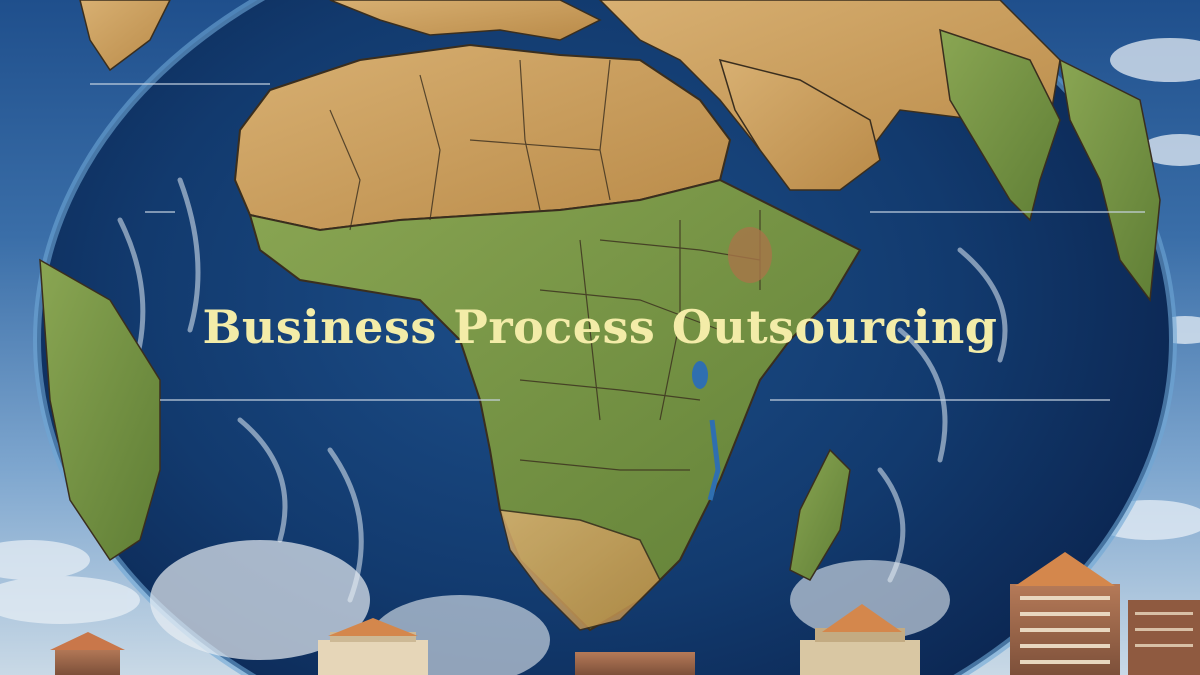 This screenshot has height=675, width=1200. Describe the element at coordinates (260, 600) in the screenshot. I see `cloud-mass-sw` at that location.